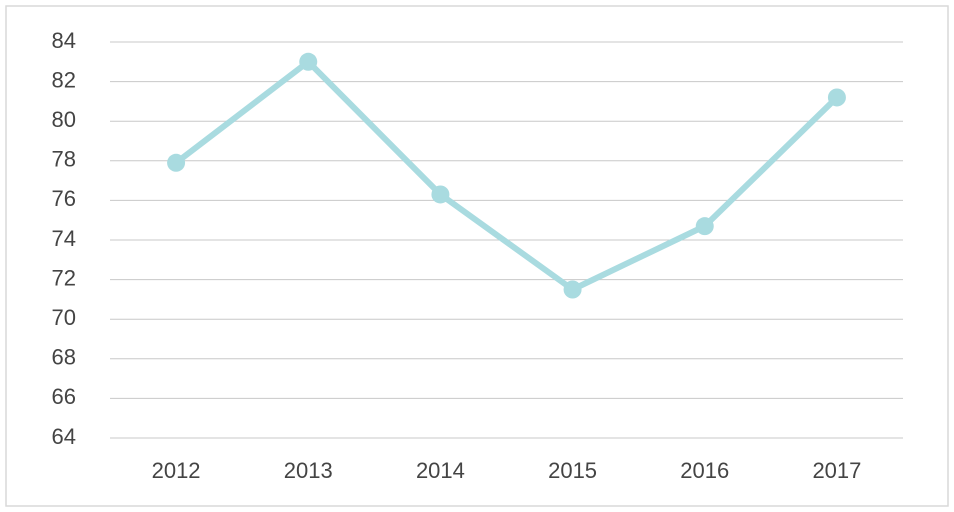 The height and width of the screenshot is (512, 954). I want to click on y-tick-label: 68, so click(64, 357).